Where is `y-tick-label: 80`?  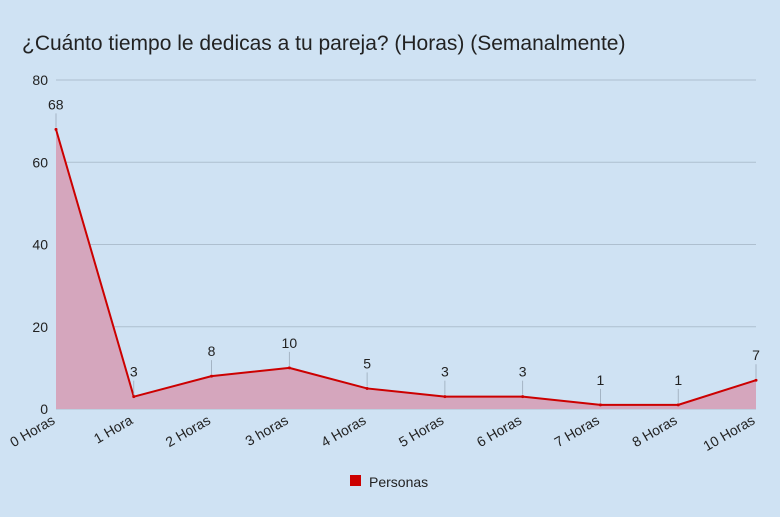 y-tick-label: 80 is located at coordinates (40, 80).